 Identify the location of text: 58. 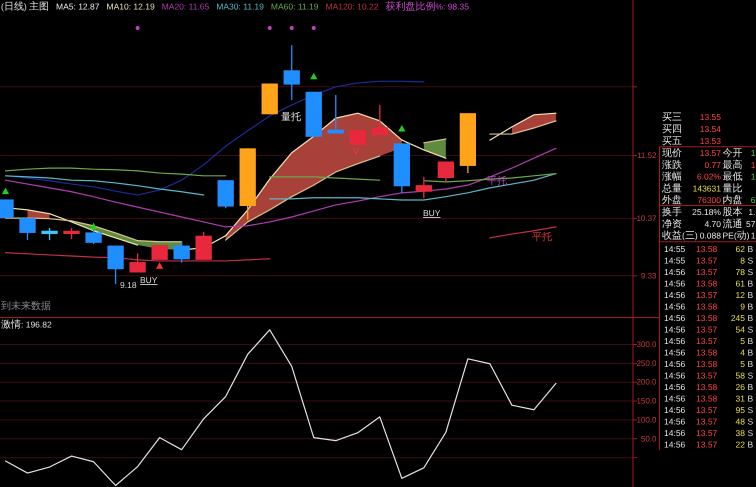
(741, 375).